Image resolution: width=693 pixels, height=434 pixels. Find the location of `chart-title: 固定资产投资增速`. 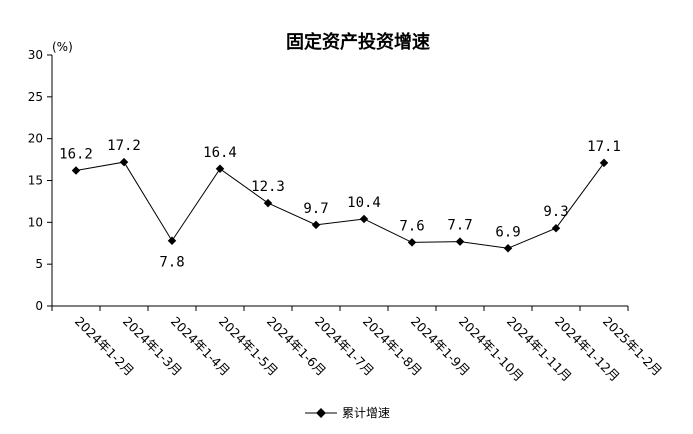

chart-title: 固定资产投资增速 is located at coordinates (358, 42).